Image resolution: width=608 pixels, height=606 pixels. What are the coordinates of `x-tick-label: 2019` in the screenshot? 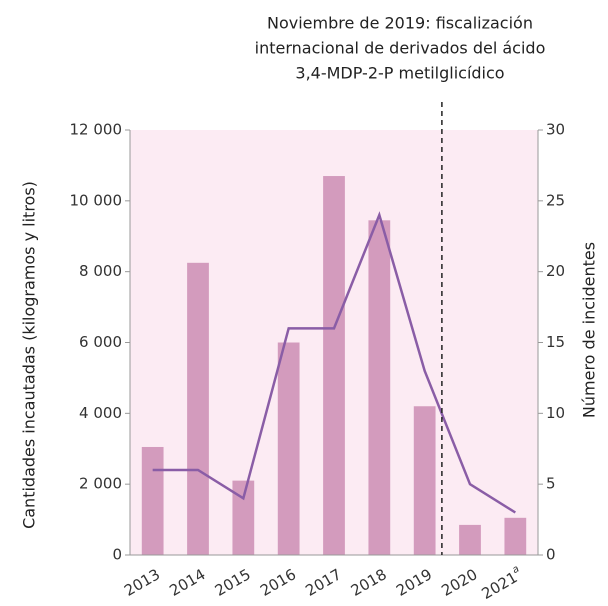 It's located at (414, 582).